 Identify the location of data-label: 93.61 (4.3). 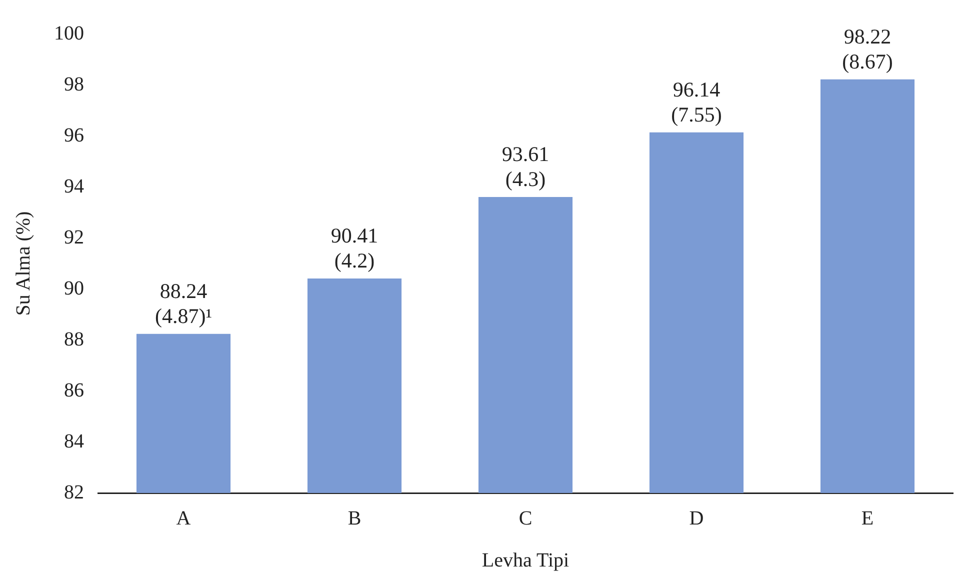
(526, 166).